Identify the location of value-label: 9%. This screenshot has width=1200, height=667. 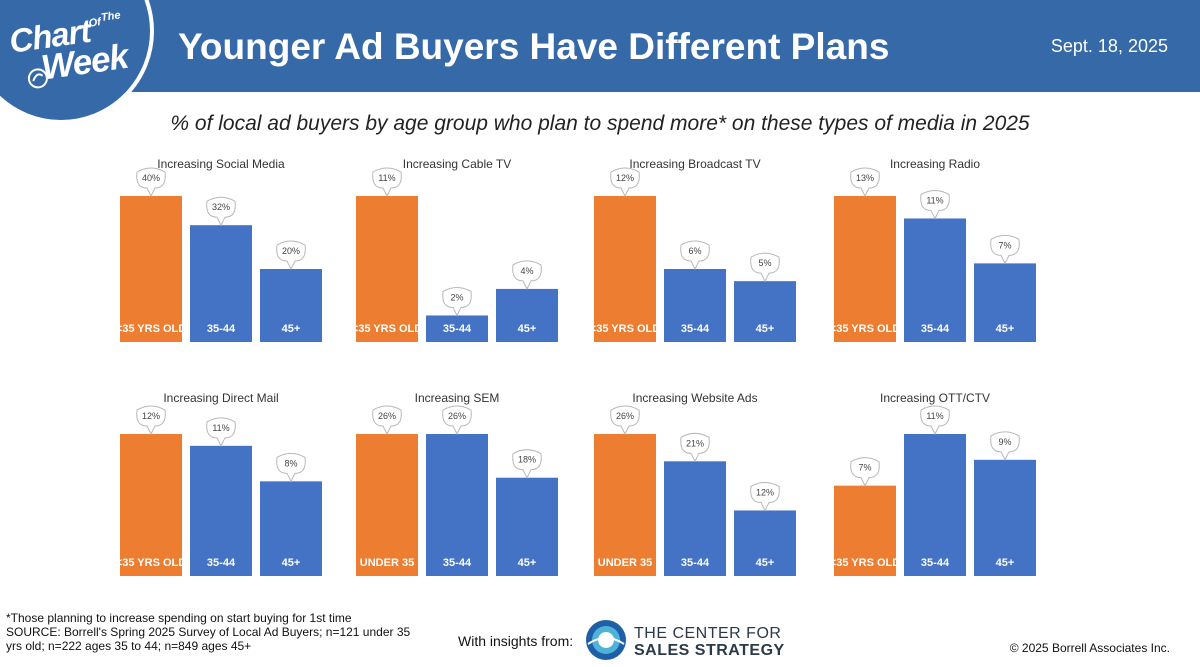
(1004, 442).